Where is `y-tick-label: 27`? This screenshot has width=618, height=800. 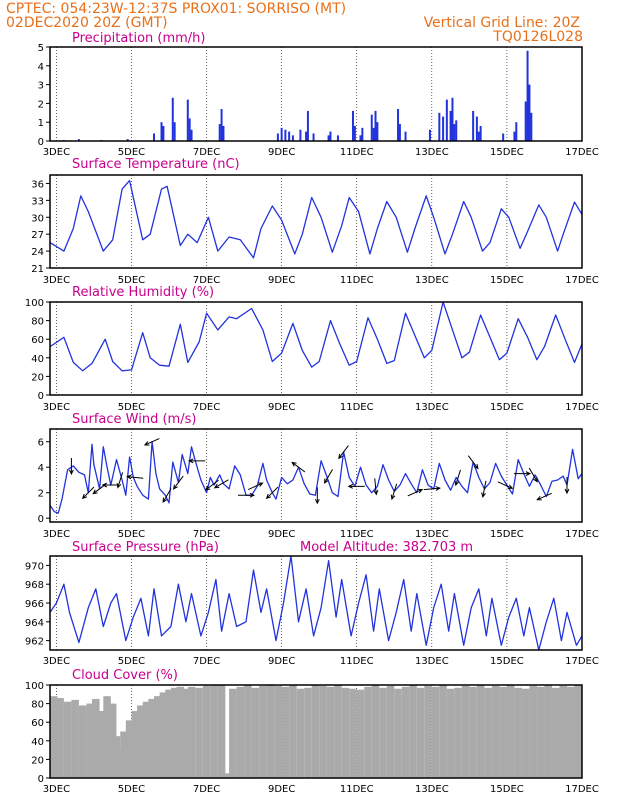
y-tick-label: 27 is located at coordinates (37, 235).